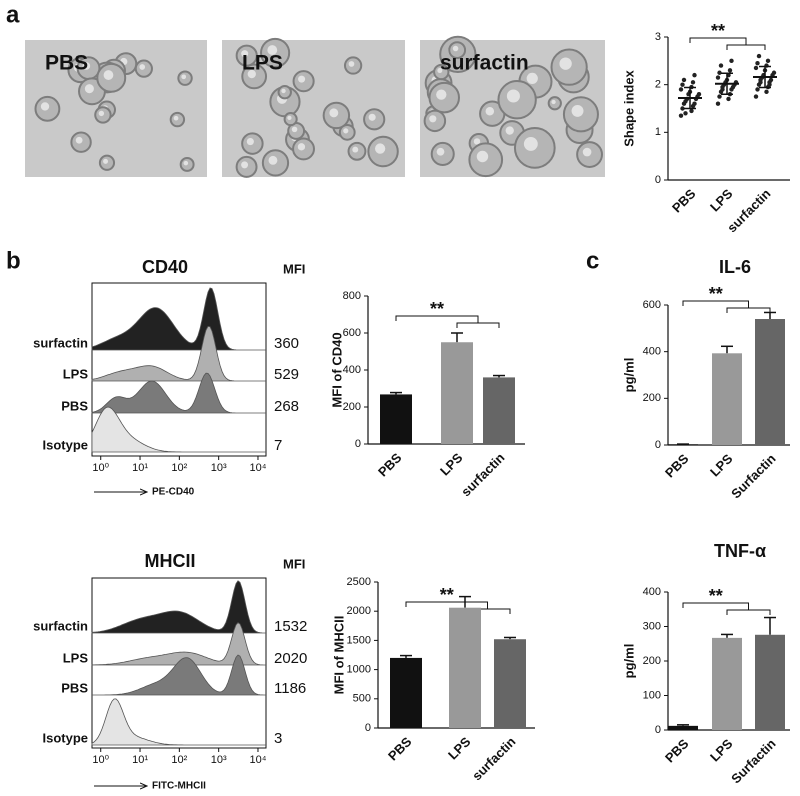  What do you see at coordinates (66, 63) in the screenshot?
I see `image-label: PBS` at bounding box center [66, 63].